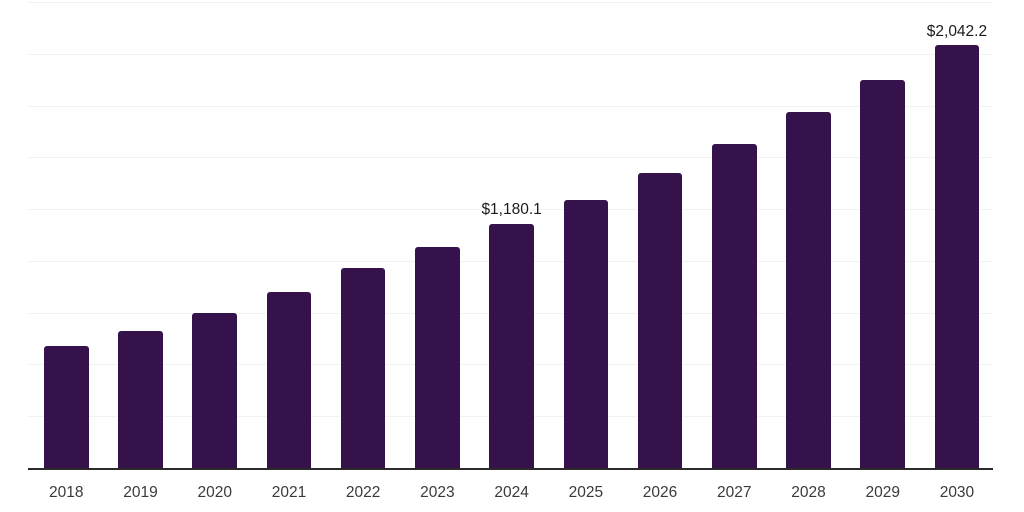 The image size is (1024, 512). Describe the element at coordinates (660, 320) in the screenshot. I see `bar-2026` at that location.